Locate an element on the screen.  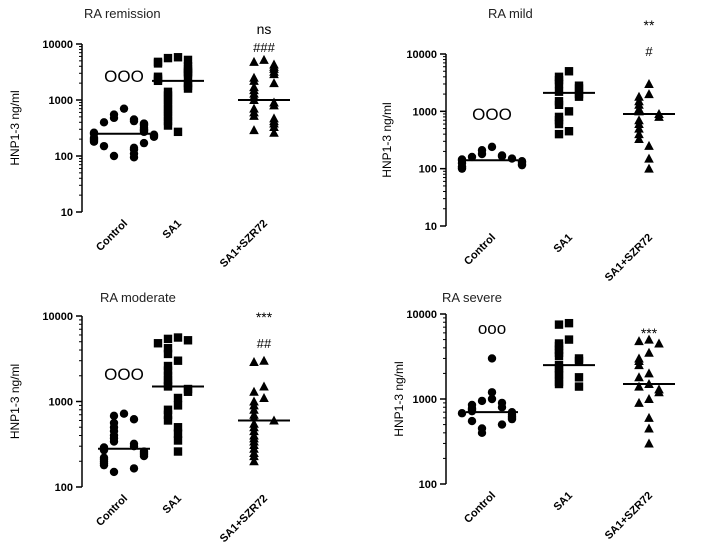
tick-label: 10 is located at coordinates (431, 227).